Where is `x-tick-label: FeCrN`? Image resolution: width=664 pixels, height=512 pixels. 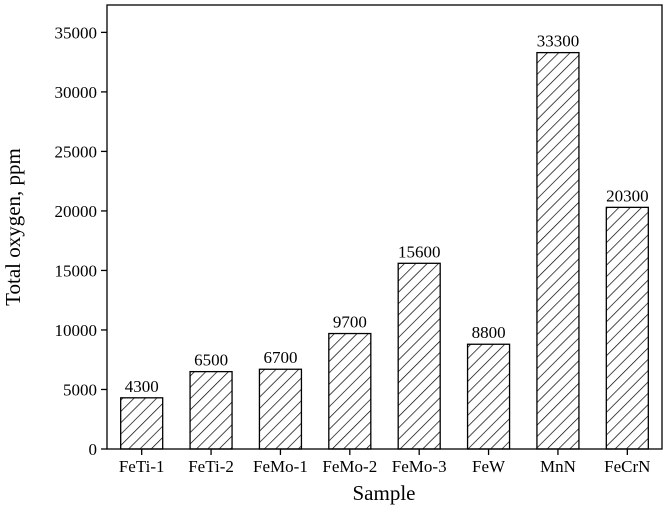 x-tick-label: FeCrN is located at coordinates (627, 466).